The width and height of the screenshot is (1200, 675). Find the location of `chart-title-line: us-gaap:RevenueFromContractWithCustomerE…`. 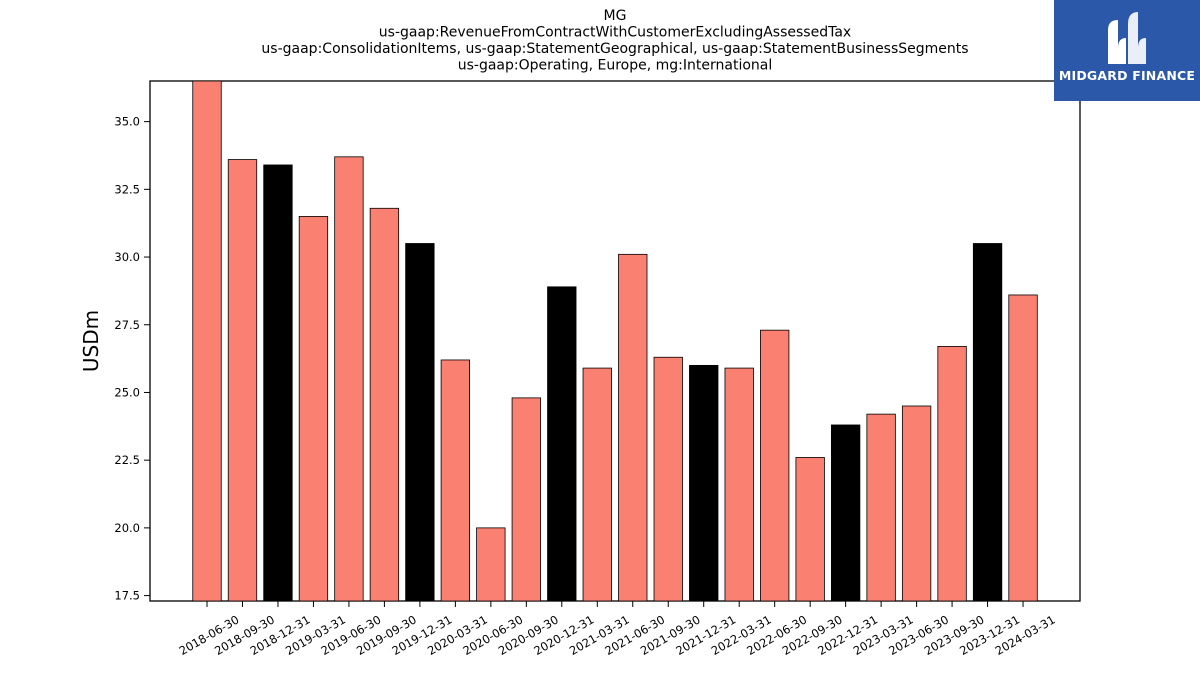

chart-title-line: us-gaap:RevenueFromContractWithCustomerE… is located at coordinates (615, 33).